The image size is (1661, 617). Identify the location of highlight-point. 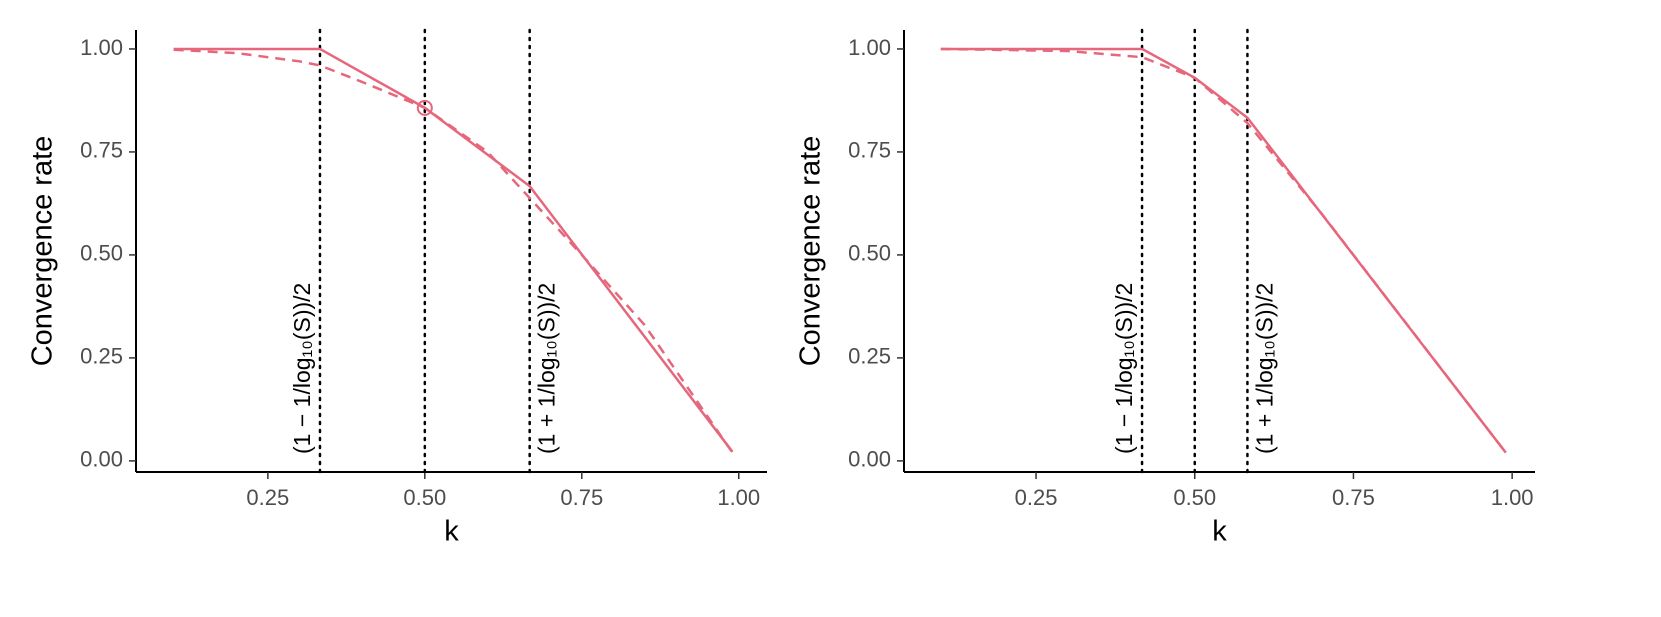
(424, 107).